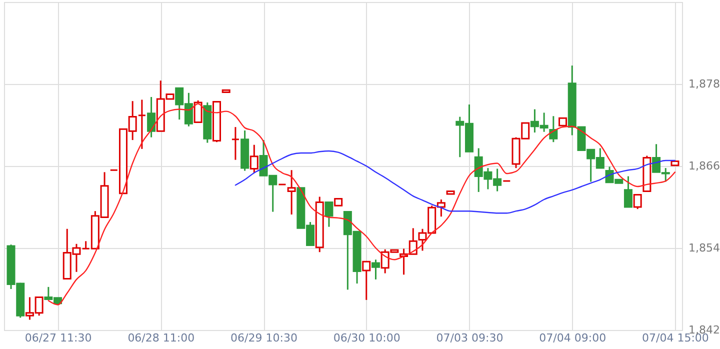  I want to click on y-tick-label: 1,878, so click(704, 84).